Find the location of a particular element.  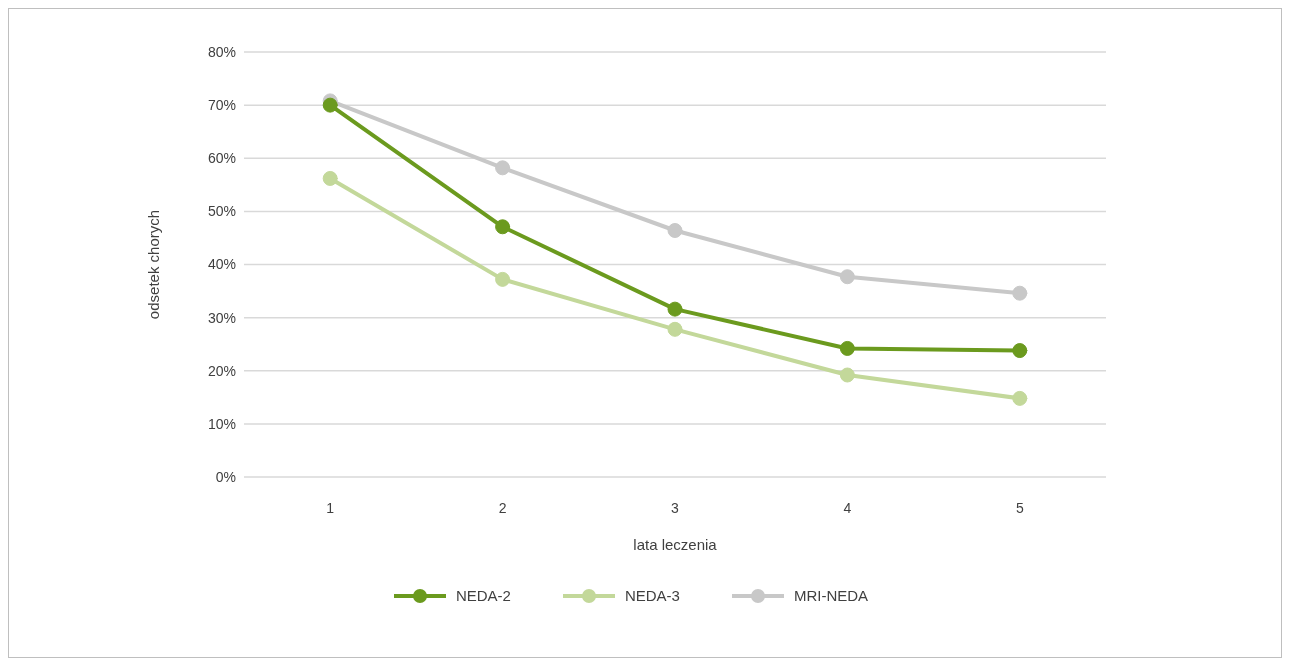

legend-label: MRI-NEDA is located at coordinates (831, 595).